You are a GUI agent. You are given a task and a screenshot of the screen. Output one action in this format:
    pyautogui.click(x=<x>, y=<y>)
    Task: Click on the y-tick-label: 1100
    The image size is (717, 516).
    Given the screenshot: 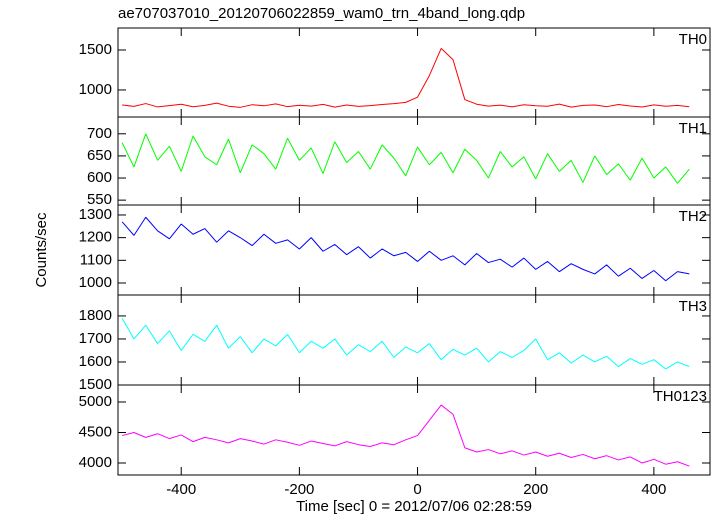 What is the action you would take?
    pyautogui.click(x=96, y=259)
    